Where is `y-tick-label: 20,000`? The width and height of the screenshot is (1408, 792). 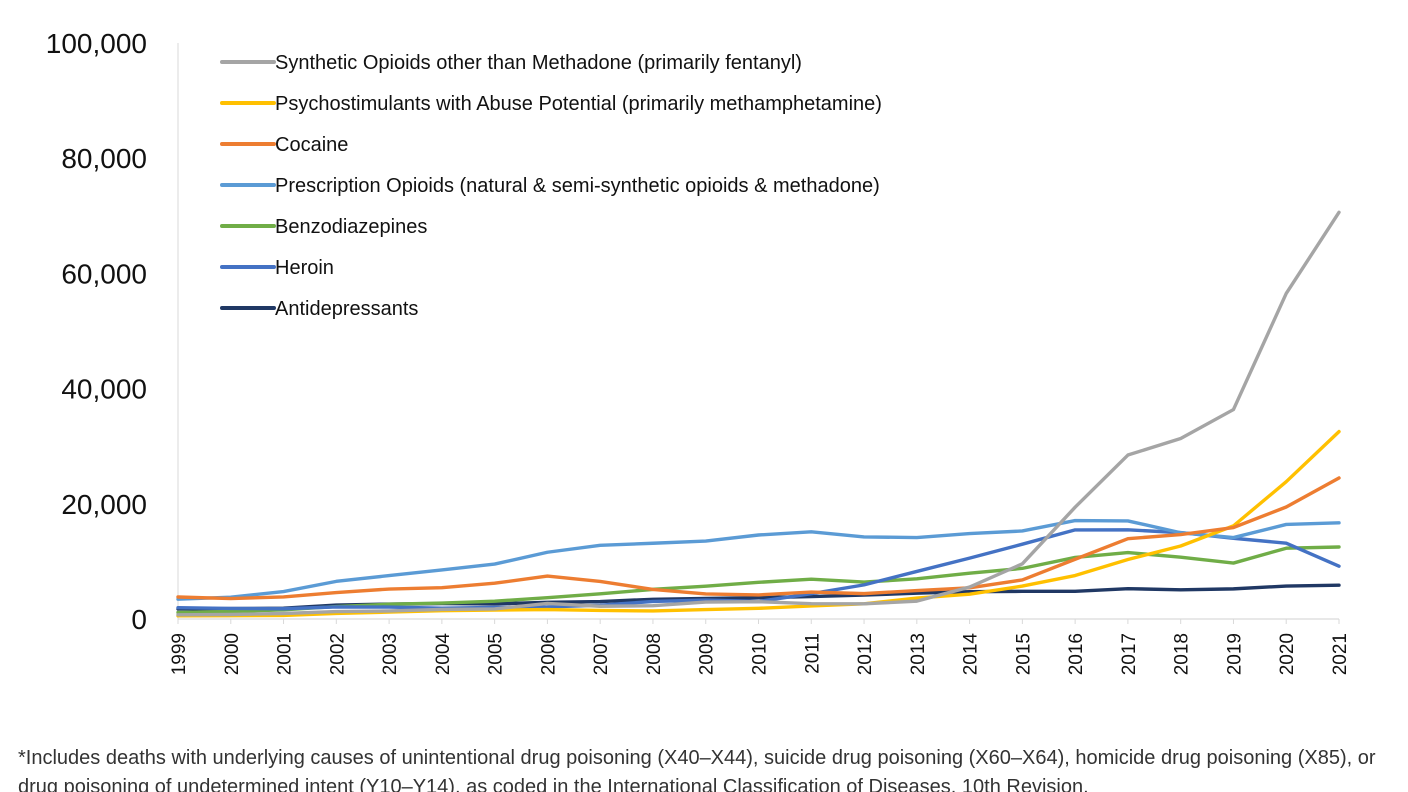
y-tick-label: 20,000 is located at coordinates (104, 504).